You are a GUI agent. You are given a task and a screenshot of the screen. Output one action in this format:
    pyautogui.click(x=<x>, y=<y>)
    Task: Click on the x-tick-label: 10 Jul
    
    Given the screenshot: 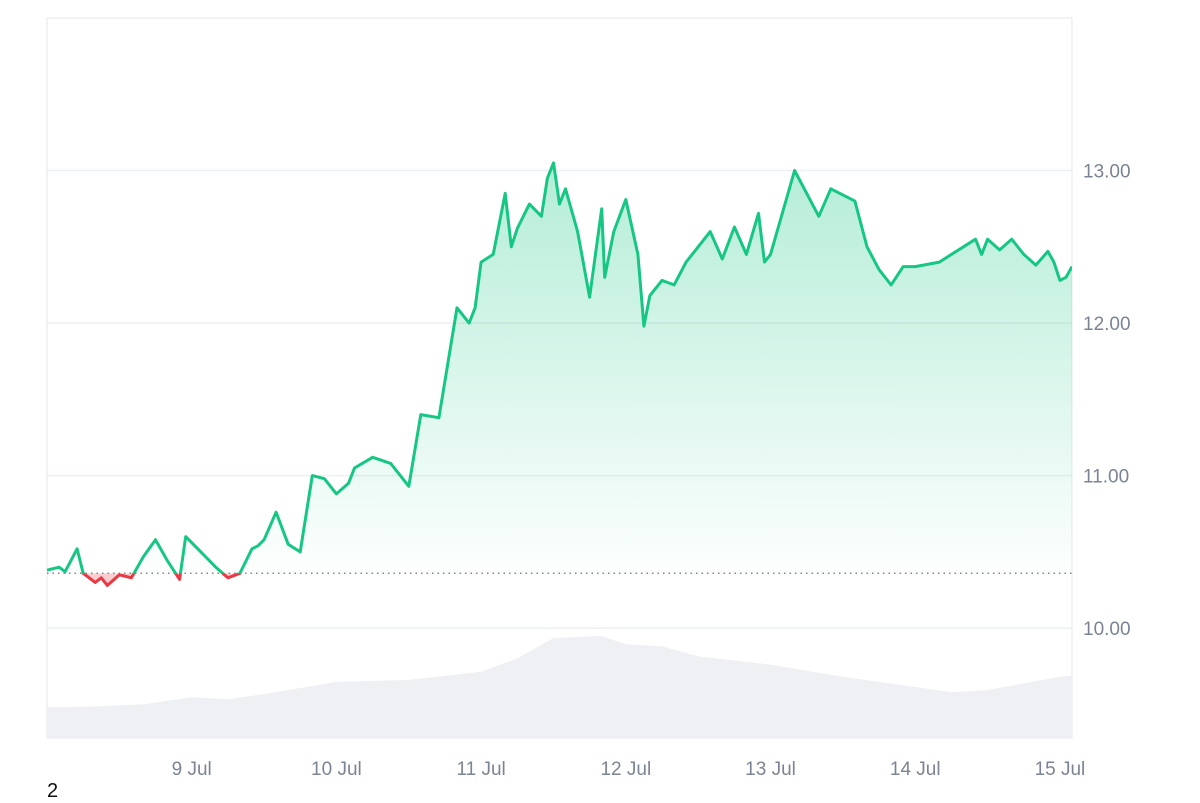 What is the action you would take?
    pyautogui.click(x=336, y=769)
    